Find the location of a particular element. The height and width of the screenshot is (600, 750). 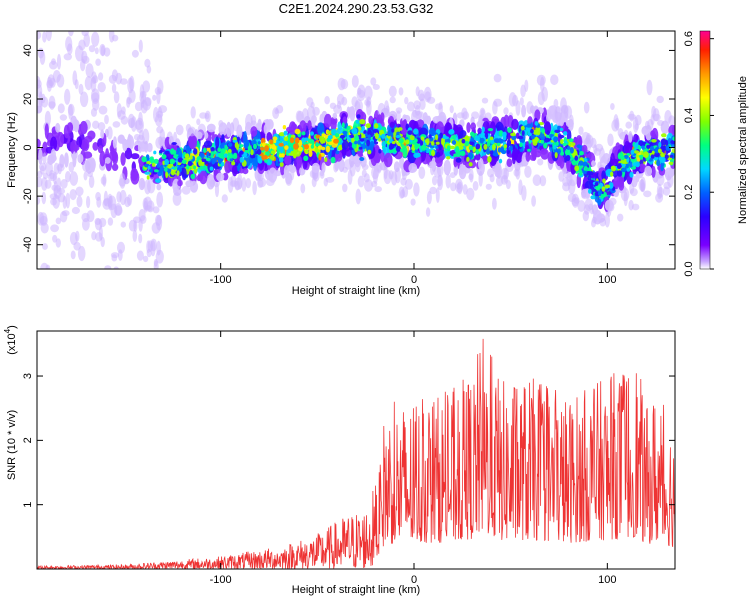

colorbar-tick-label: 0.0 is located at coordinates (689, 268).